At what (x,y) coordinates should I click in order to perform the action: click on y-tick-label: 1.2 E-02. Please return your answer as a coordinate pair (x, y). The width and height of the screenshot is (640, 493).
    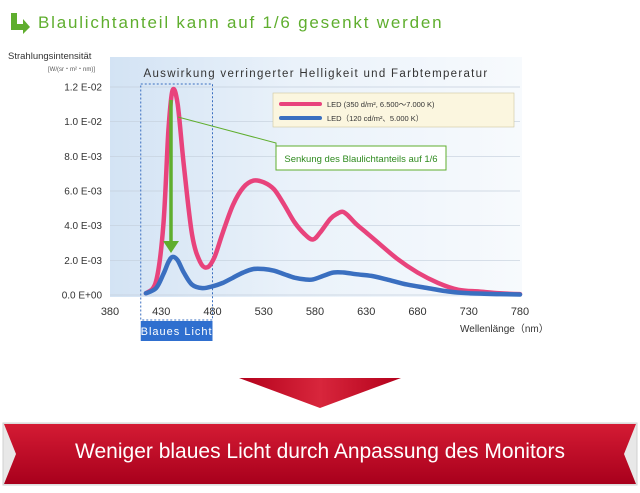
    Looking at the image, I should click on (83, 88).